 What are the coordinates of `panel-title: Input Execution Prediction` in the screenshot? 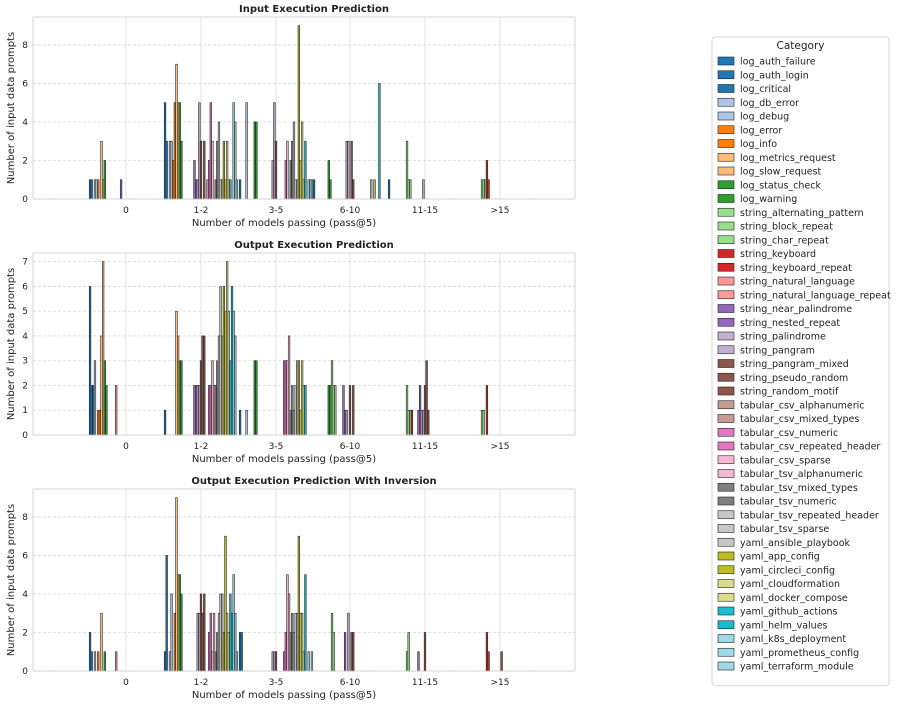 It's located at (314, 9).